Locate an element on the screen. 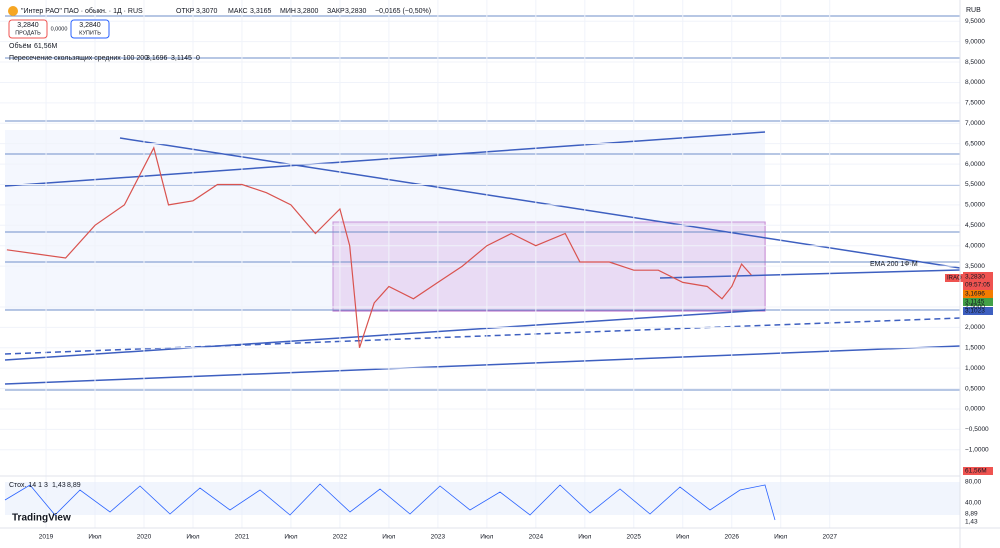  value: 3,3165 is located at coordinates (261, 11).